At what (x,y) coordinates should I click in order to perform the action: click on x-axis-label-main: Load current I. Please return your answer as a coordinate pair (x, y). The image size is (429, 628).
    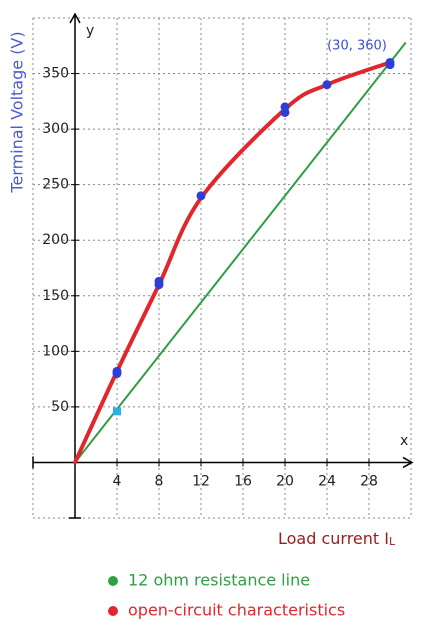
    Looking at the image, I should click on (333, 538).